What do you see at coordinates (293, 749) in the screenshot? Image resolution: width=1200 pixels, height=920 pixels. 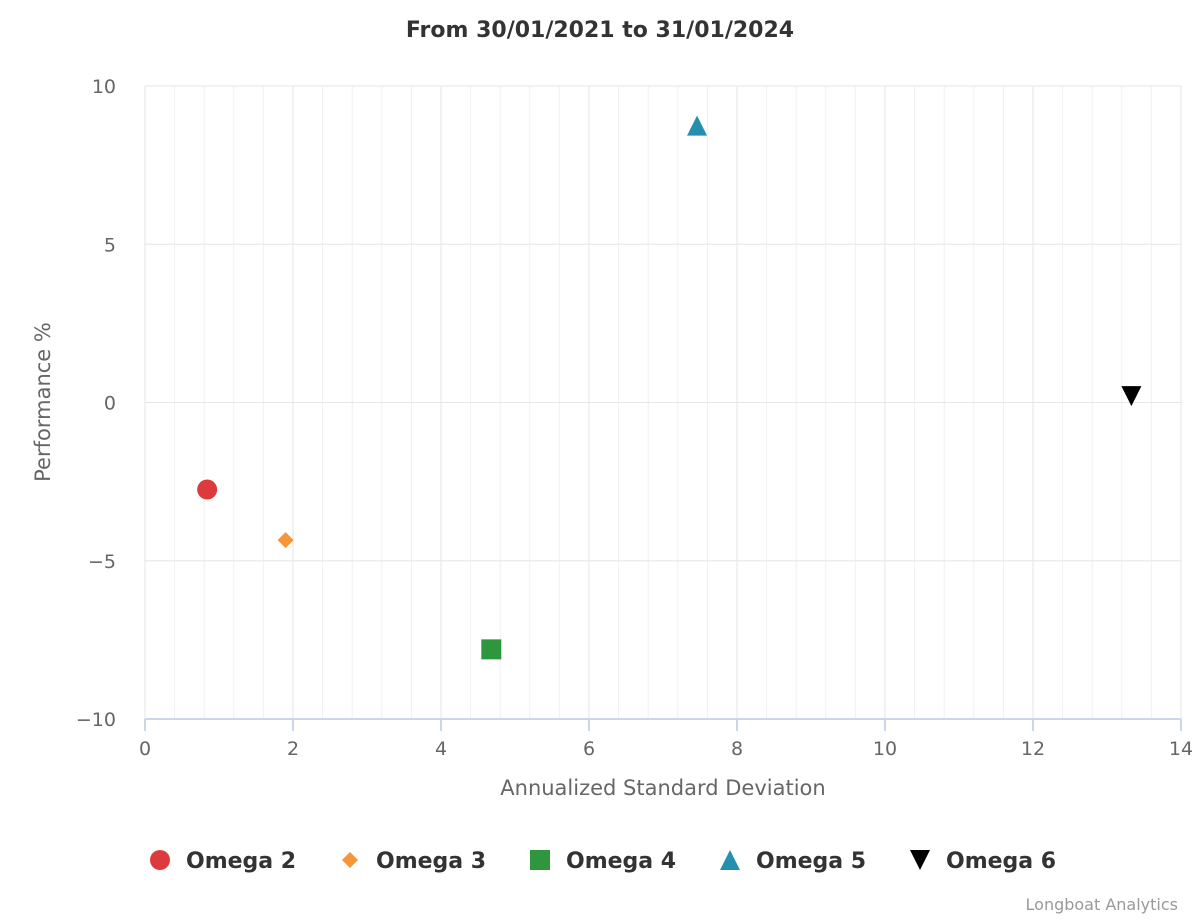 I see `x-tick-label: 2` at bounding box center [293, 749].